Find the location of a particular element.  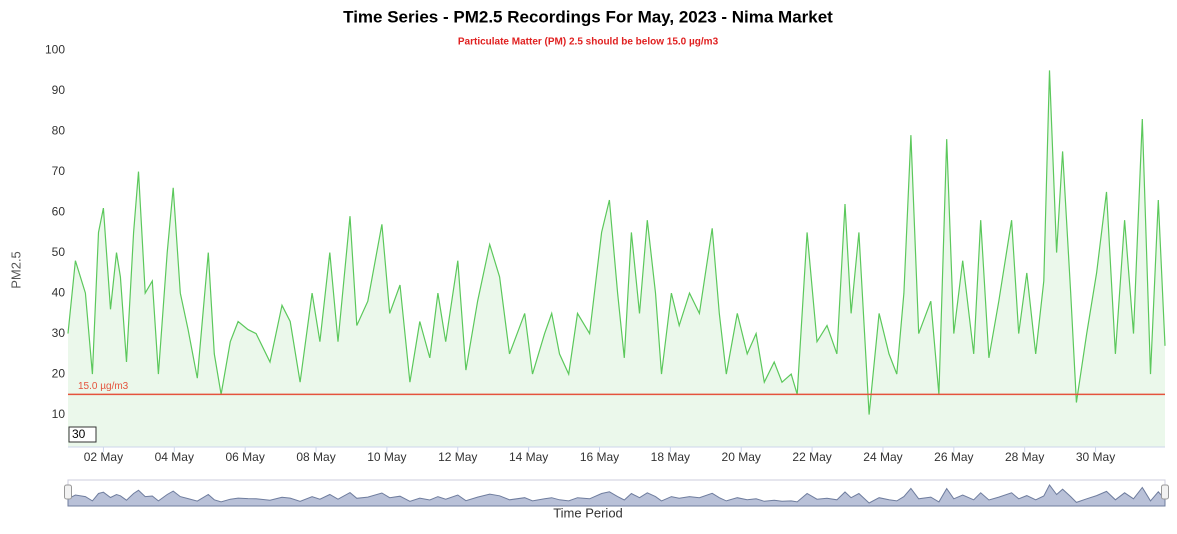

y-tick-label: 20 is located at coordinates (59, 373).